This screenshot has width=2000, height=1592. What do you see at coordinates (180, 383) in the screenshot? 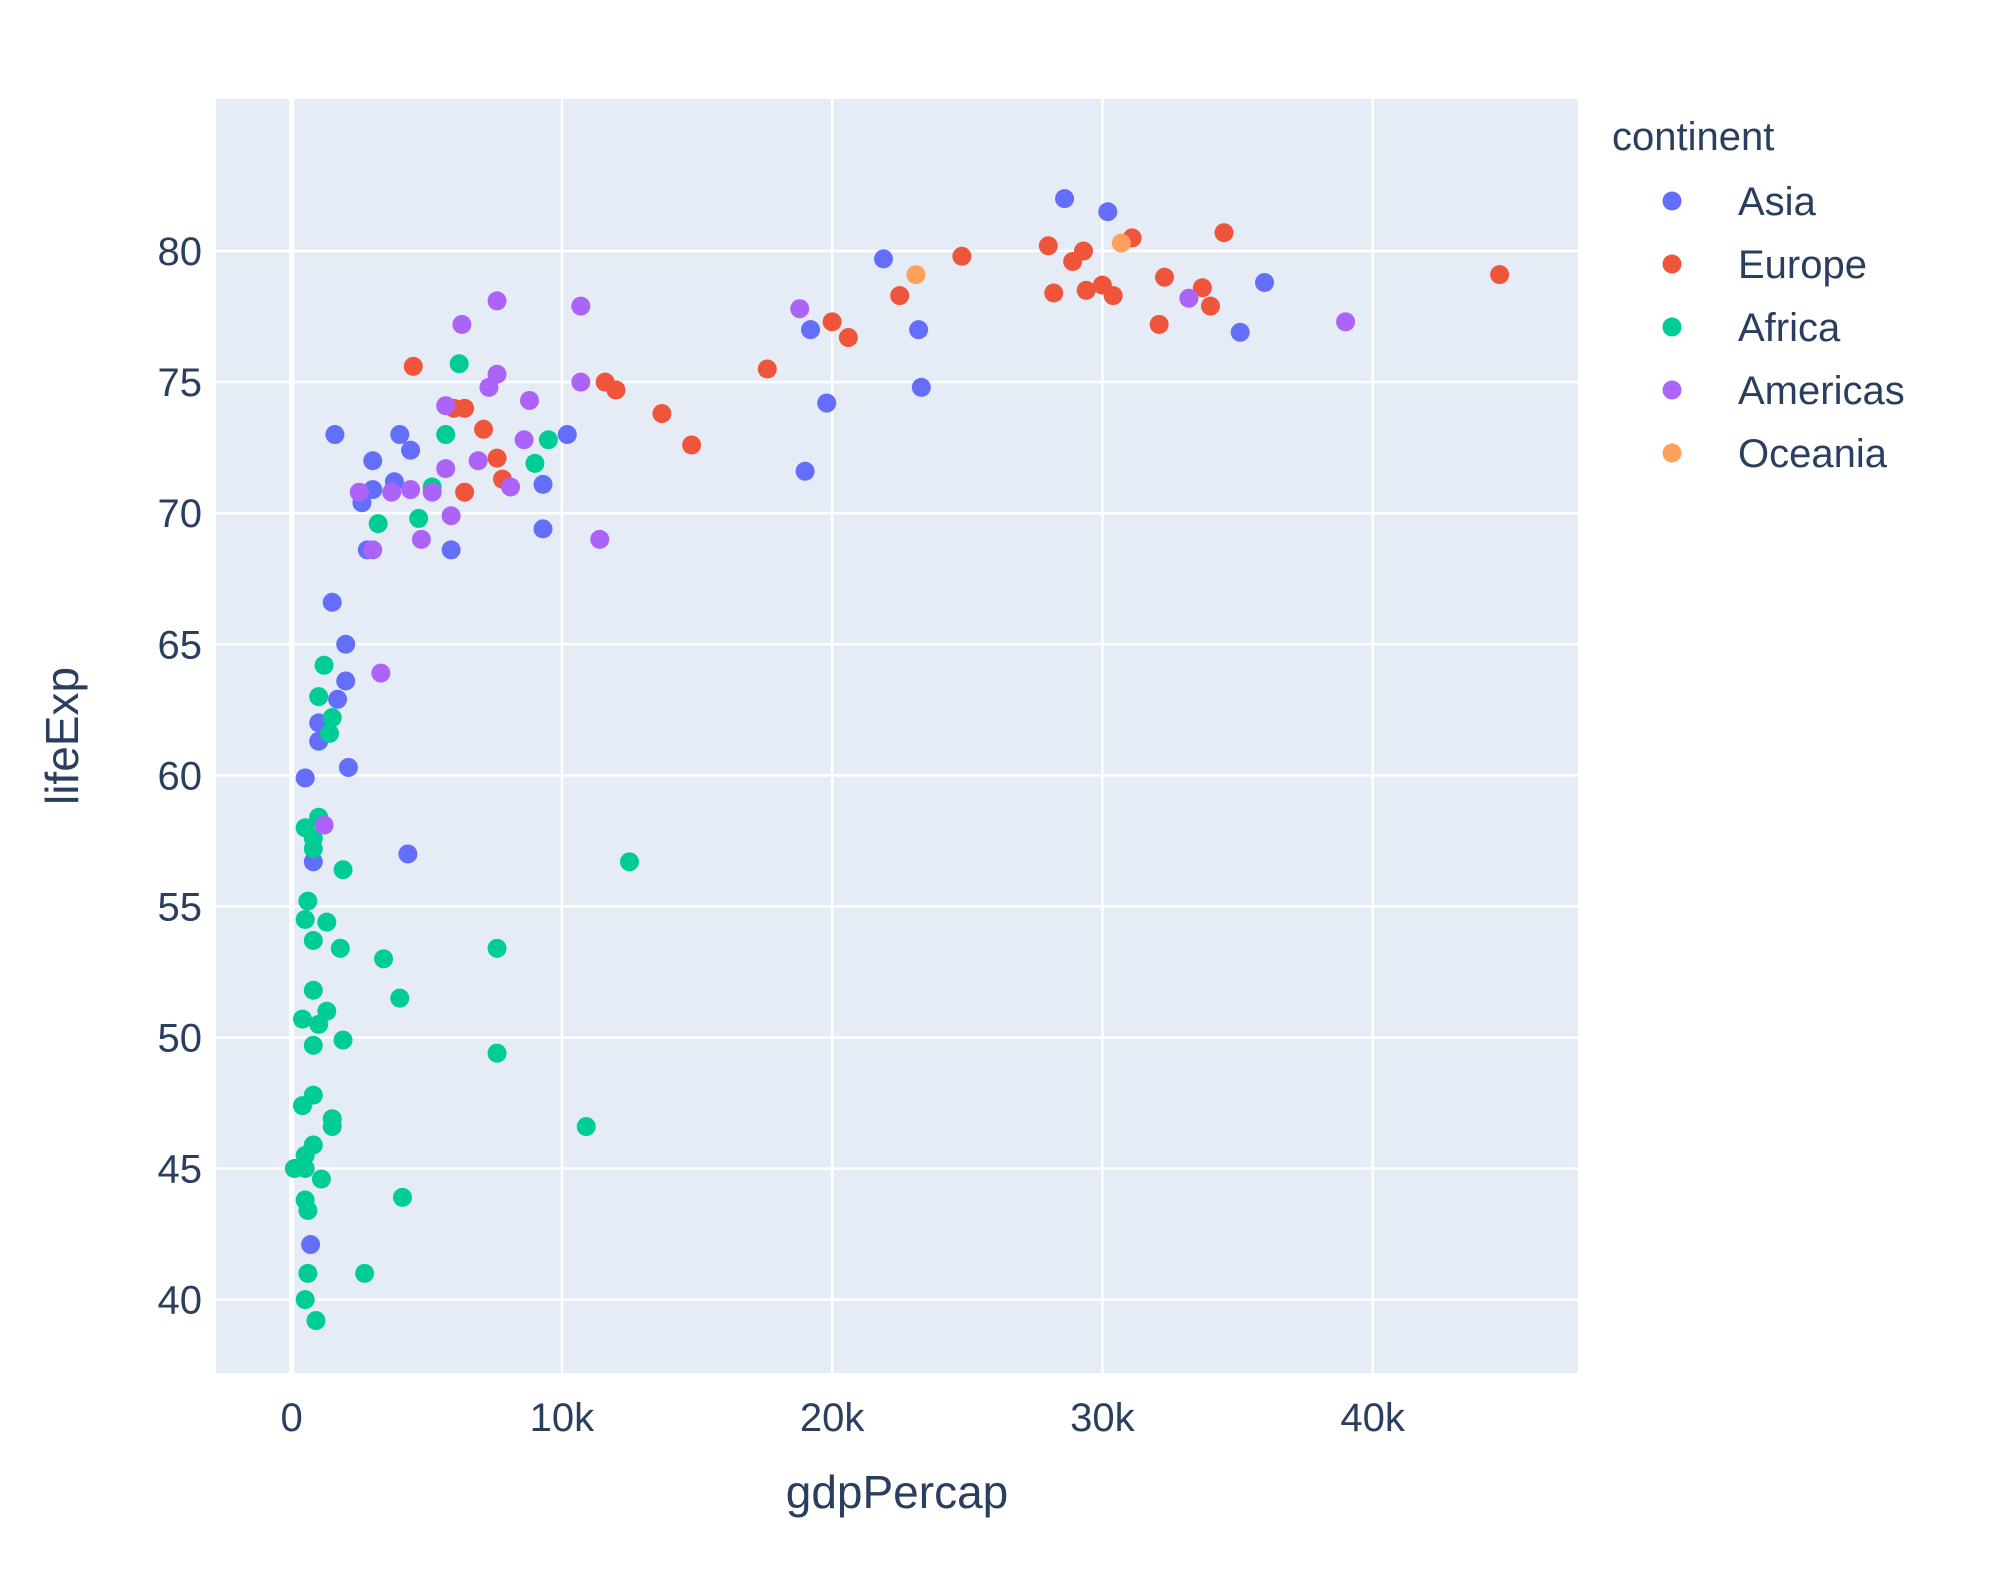
I see `y-tick-label: 75` at bounding box center [180, 383].